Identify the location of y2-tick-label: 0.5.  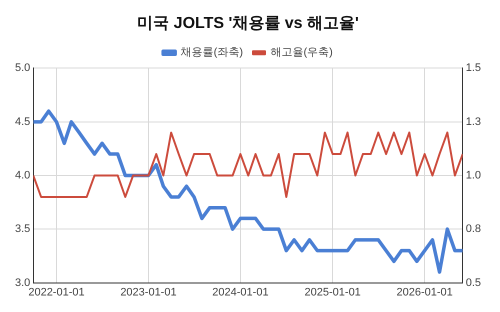
(474, 282).